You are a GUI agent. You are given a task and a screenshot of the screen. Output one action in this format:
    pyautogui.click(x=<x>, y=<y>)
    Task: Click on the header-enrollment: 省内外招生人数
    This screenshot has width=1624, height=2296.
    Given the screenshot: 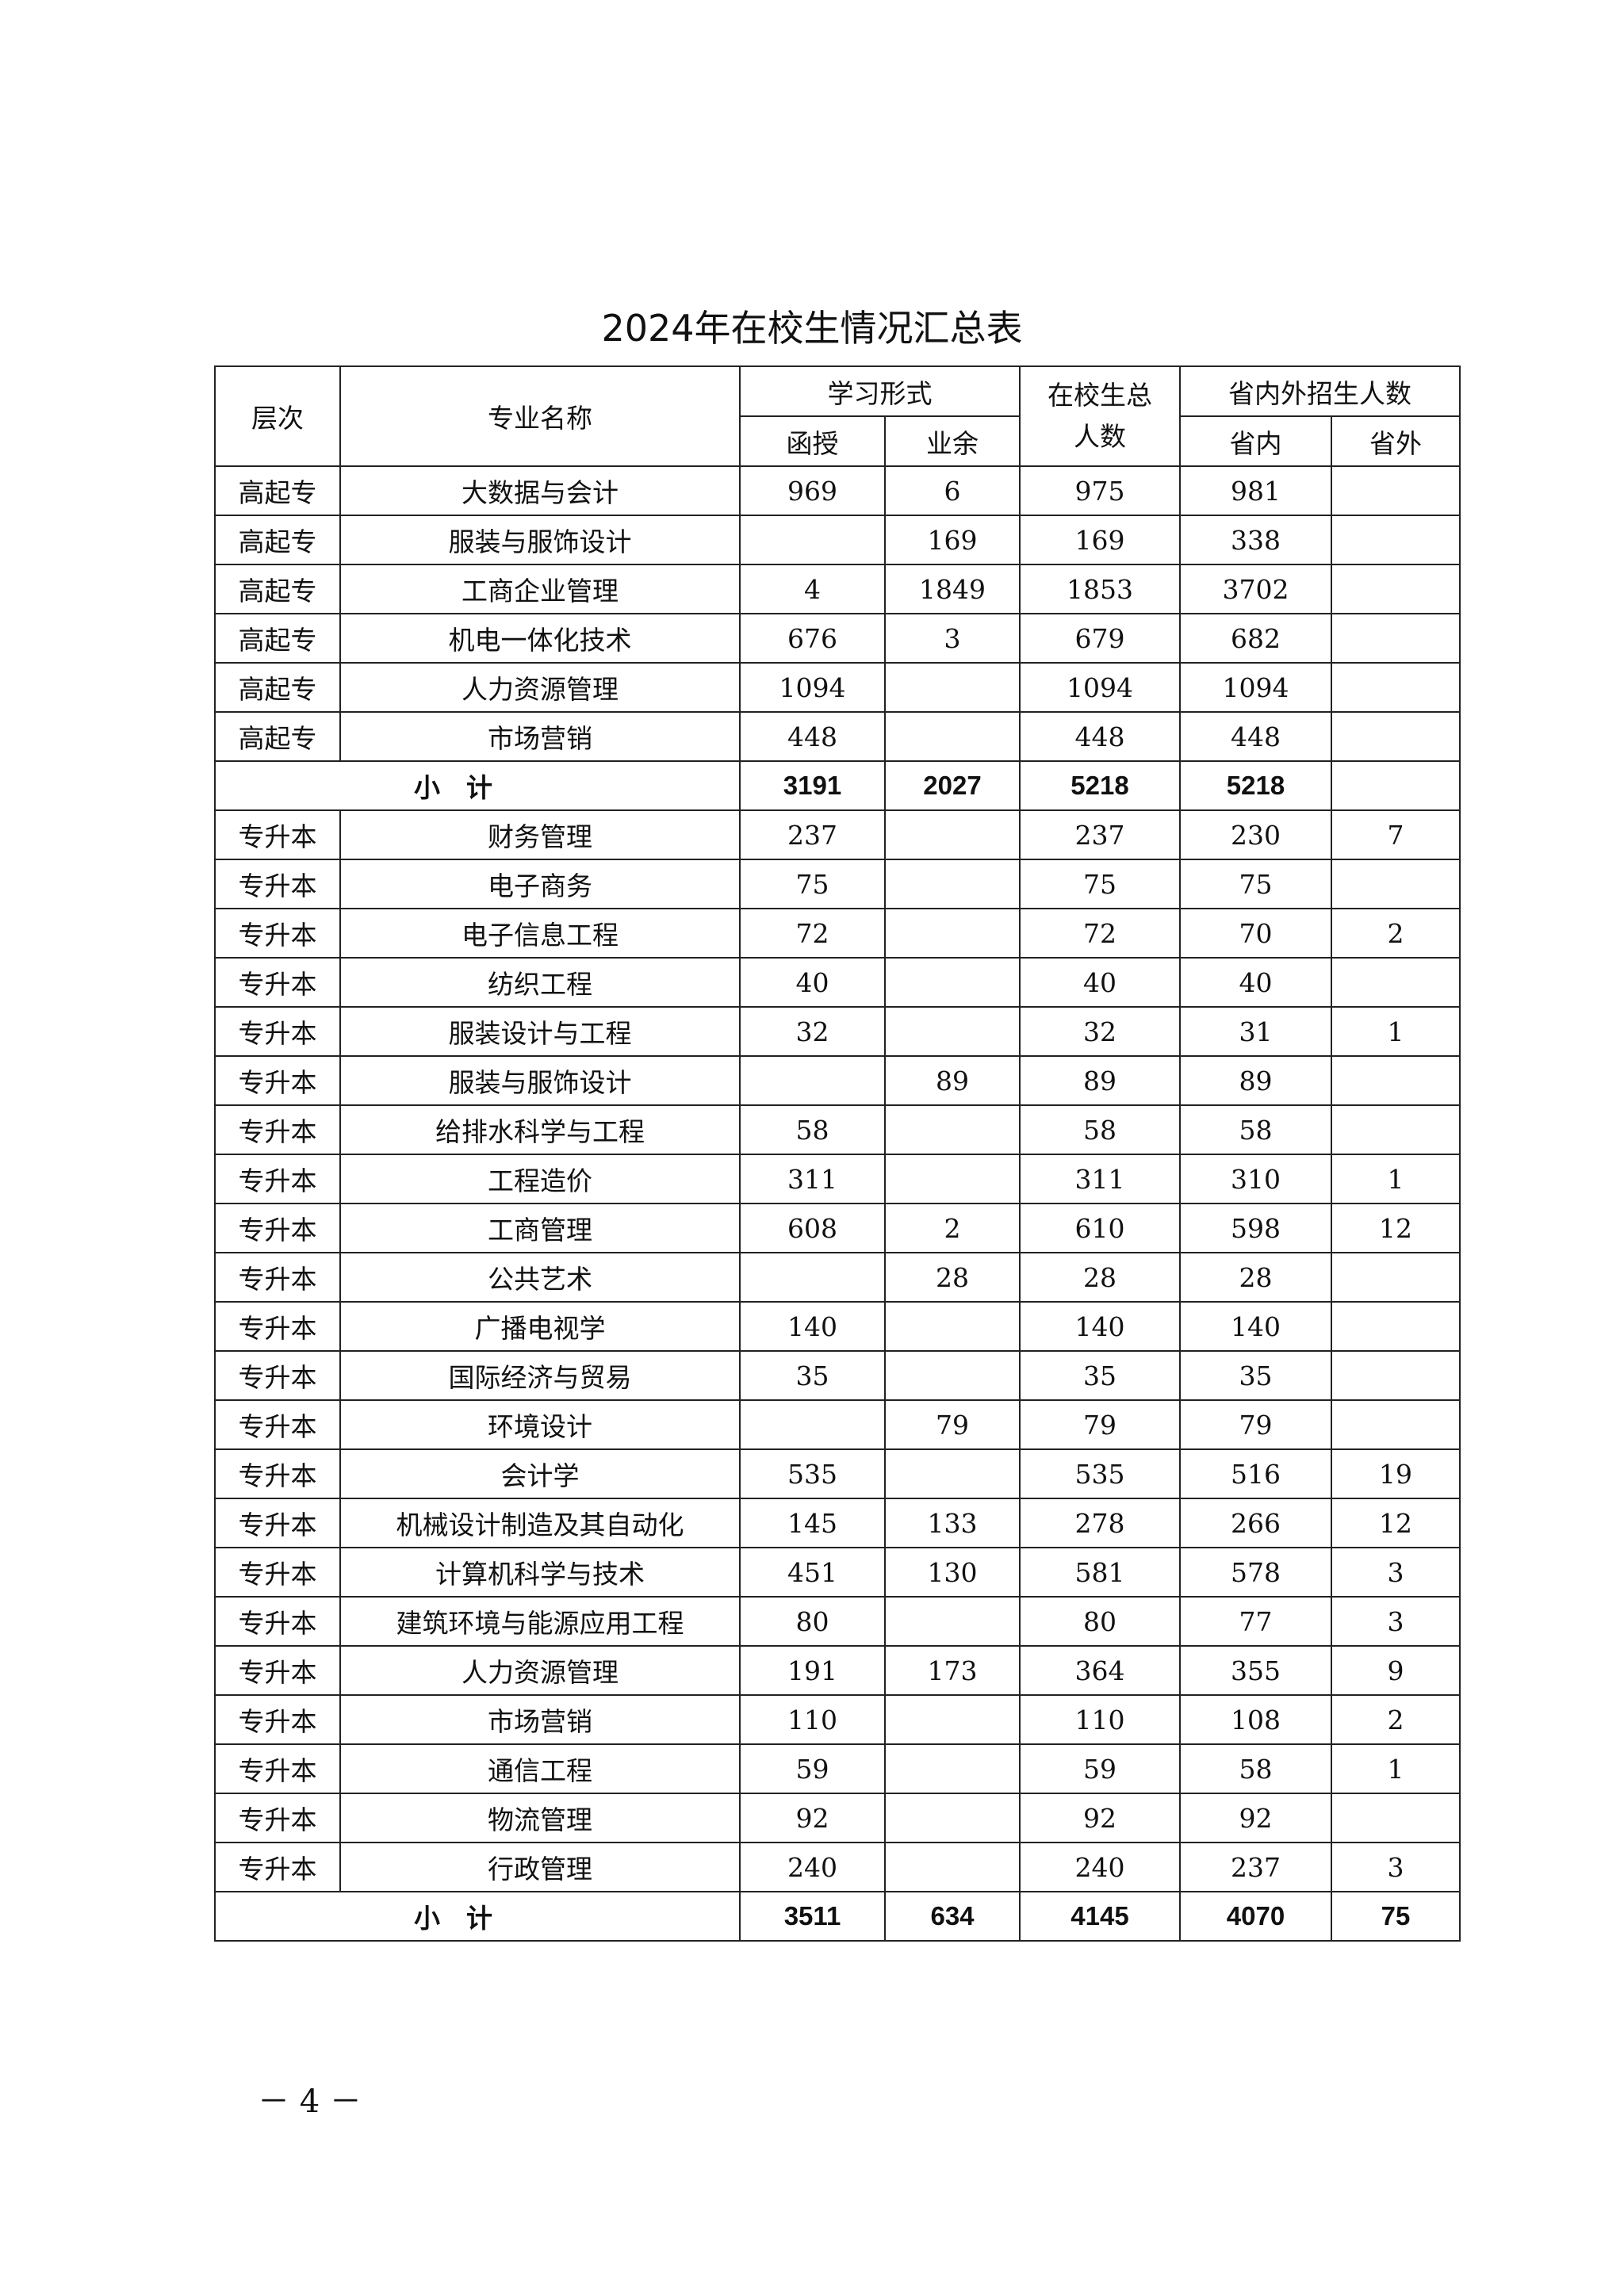 What is the action you would take?
    pyautogui.click(x=1320, y=391)
    